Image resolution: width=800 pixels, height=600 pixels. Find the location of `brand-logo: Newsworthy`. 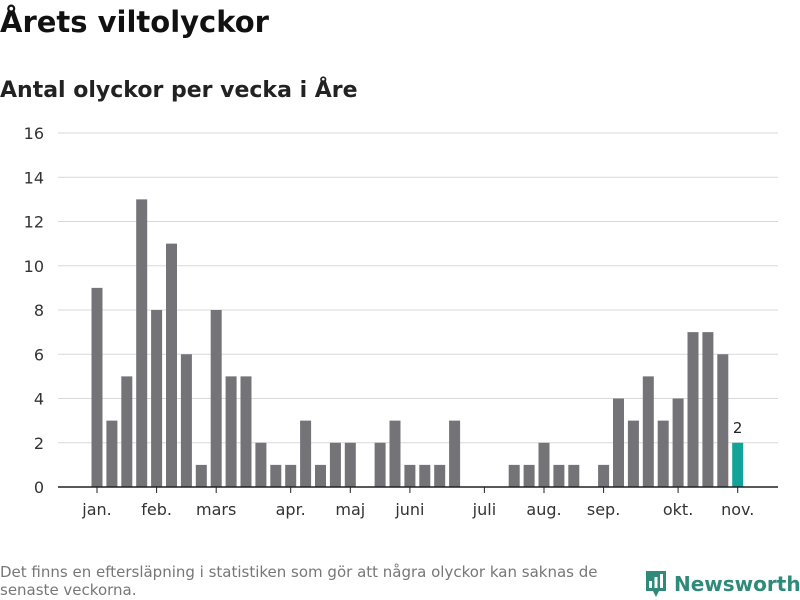

brand-logo: Newsworthy is located at coordinates (722, 584).